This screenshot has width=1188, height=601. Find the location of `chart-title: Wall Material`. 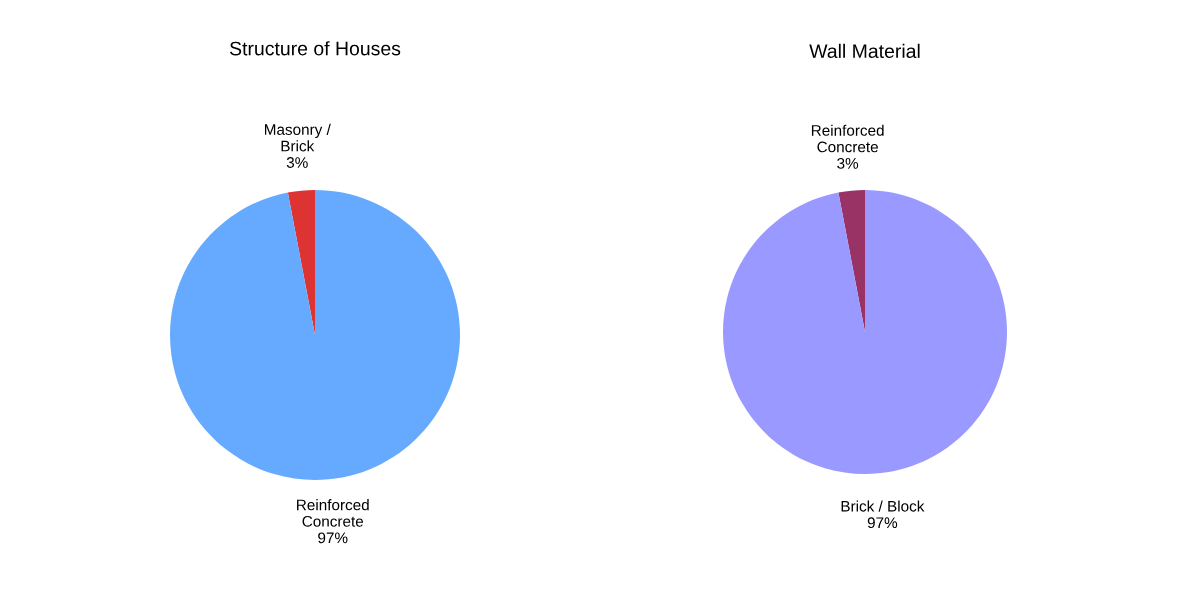

chart-title: Wall Material is located at coordinates (864, 51).